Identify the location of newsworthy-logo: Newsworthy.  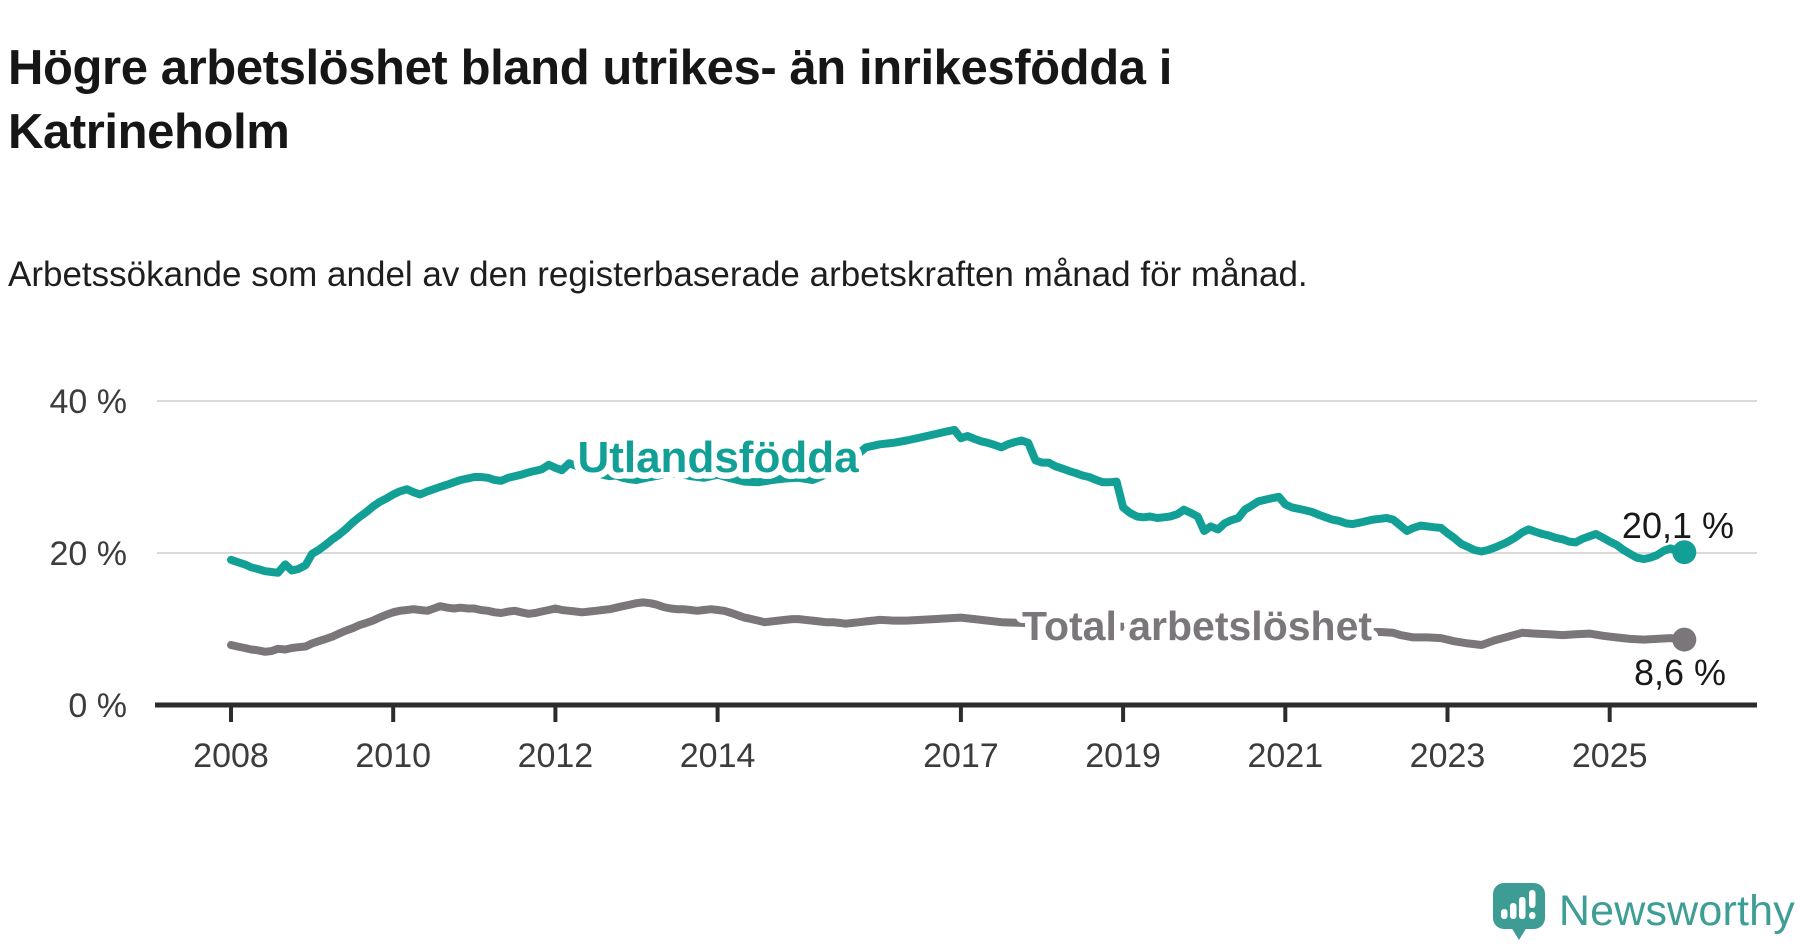
(1643, 911).